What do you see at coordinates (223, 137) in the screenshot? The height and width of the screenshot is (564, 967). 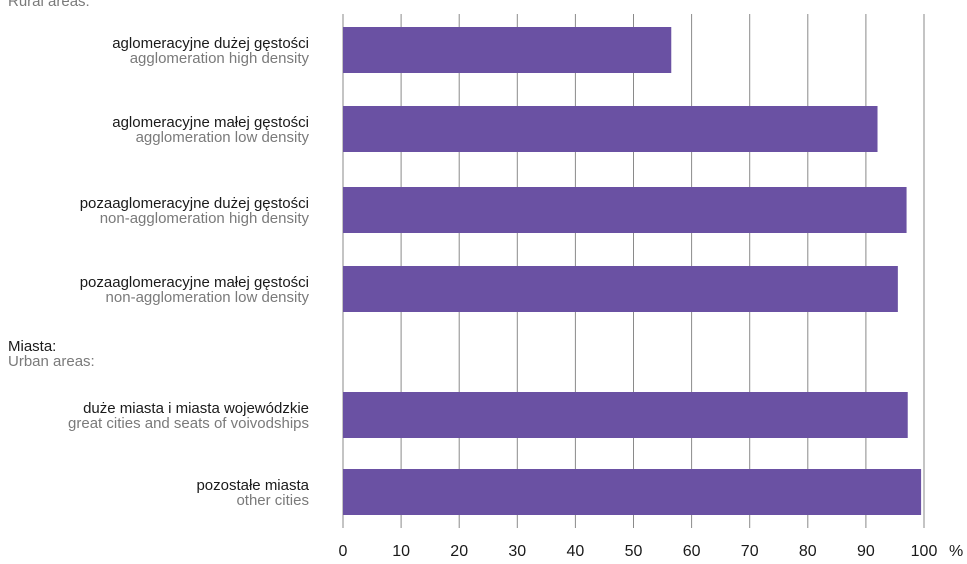 I see `category-label-en-1: agglomeration low density` at bounding box center [223, 137].